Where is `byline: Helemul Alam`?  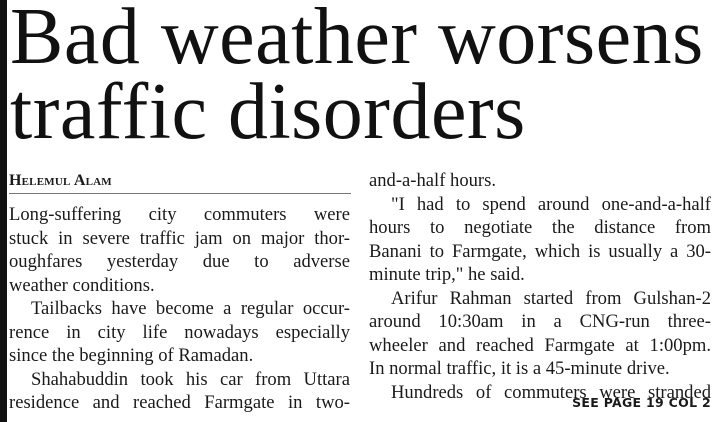 byline: Helemul Alam is located at coordinates (60, 180).